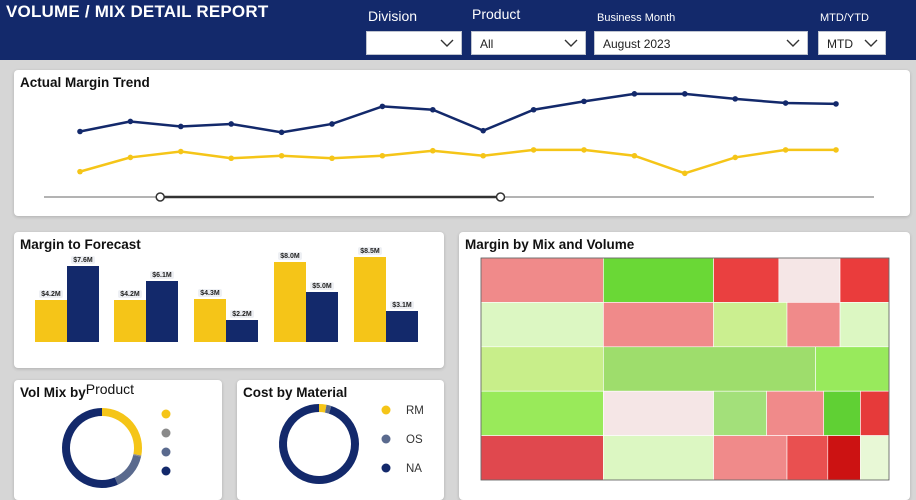  Describe the element at coordinates (415, 411) in the screenshot. I see `cost-legend-label: RM` at that location.